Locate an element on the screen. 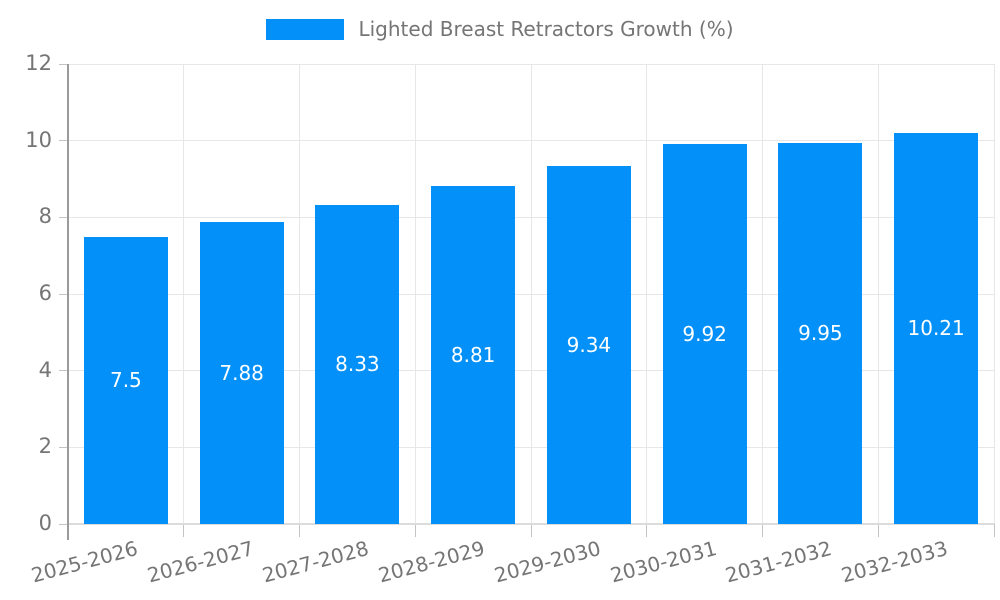  bar-value-label: 8.81 is located at coordinates (473, 355).